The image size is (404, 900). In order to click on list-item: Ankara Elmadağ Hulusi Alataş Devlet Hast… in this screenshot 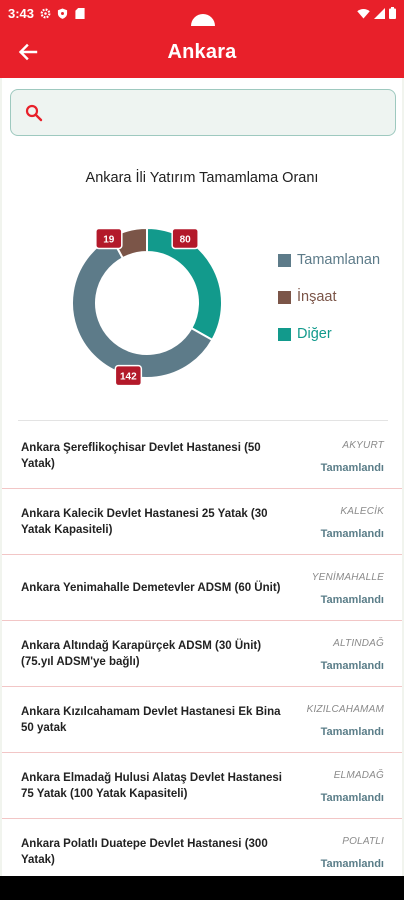, I will do `click(202, 786)`.